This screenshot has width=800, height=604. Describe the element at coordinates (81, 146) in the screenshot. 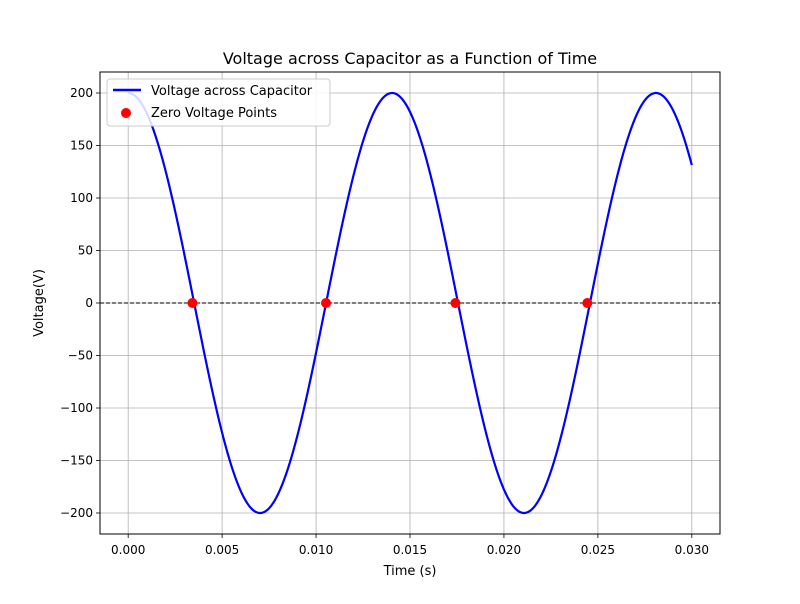

I see `y-tick-label: 150` at that location.